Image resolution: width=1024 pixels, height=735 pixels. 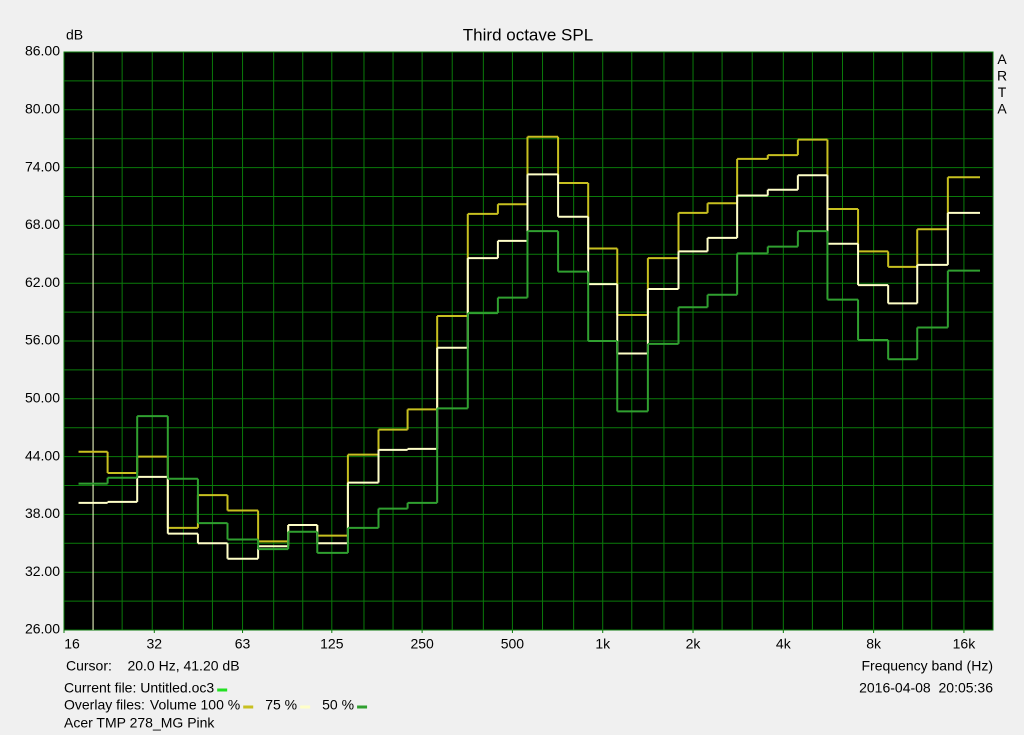 What do you see at coordinates (694, 644) in the screenshot?
I see `x-tick-label: 2k` at bounding box center [694, 644].